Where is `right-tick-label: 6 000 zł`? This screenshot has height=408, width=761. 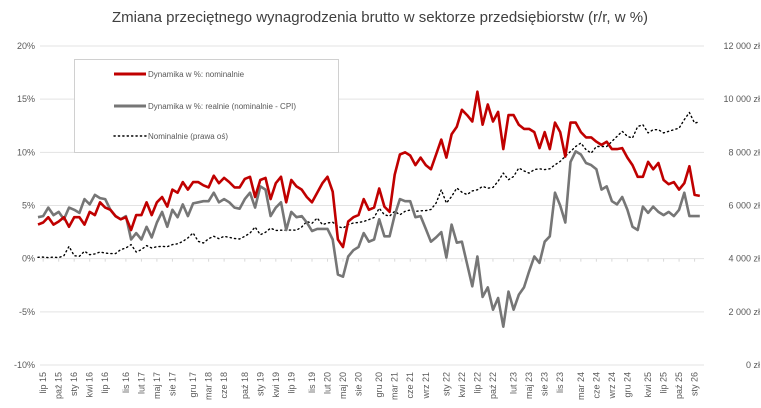 right-tick-label: 6 000 zł is located at coordinates (744, 206).